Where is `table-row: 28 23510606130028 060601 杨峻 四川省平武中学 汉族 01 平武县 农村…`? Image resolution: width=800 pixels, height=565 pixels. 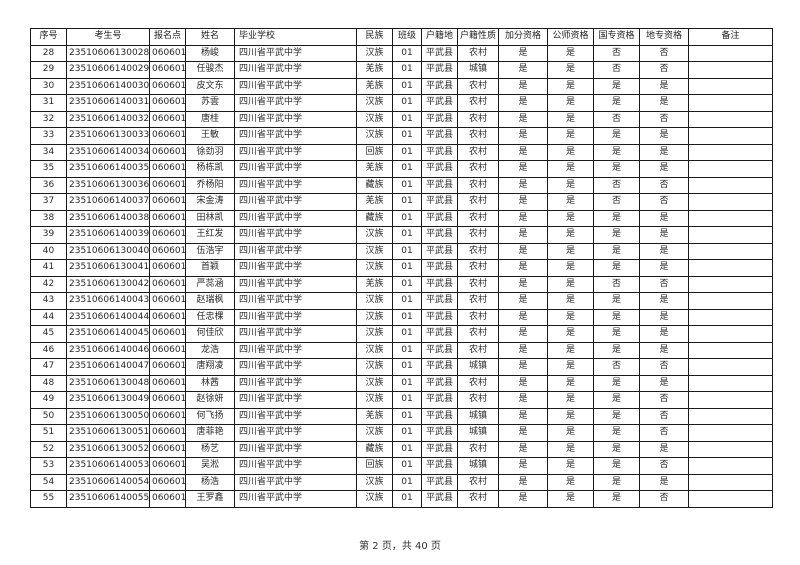 table-row: 28 23510606130028 060601 杨峻 四川省平武中学 汉族 01 平武县 农村… is located at coordinates (401, 53).